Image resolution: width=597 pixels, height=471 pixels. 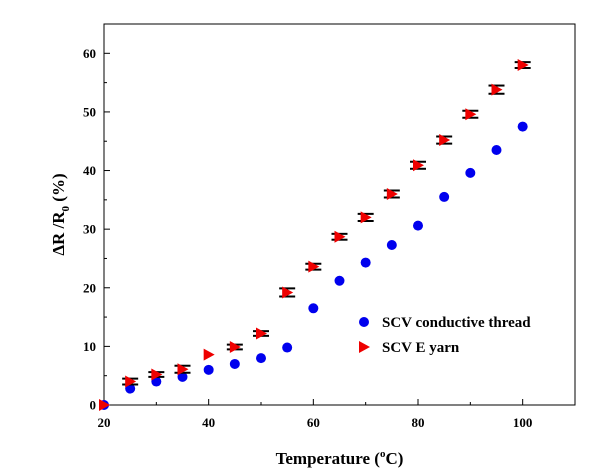 I want to click on y-axis-ticks: 0 10 20 30 40 50 60, so click(x=96, y=218).